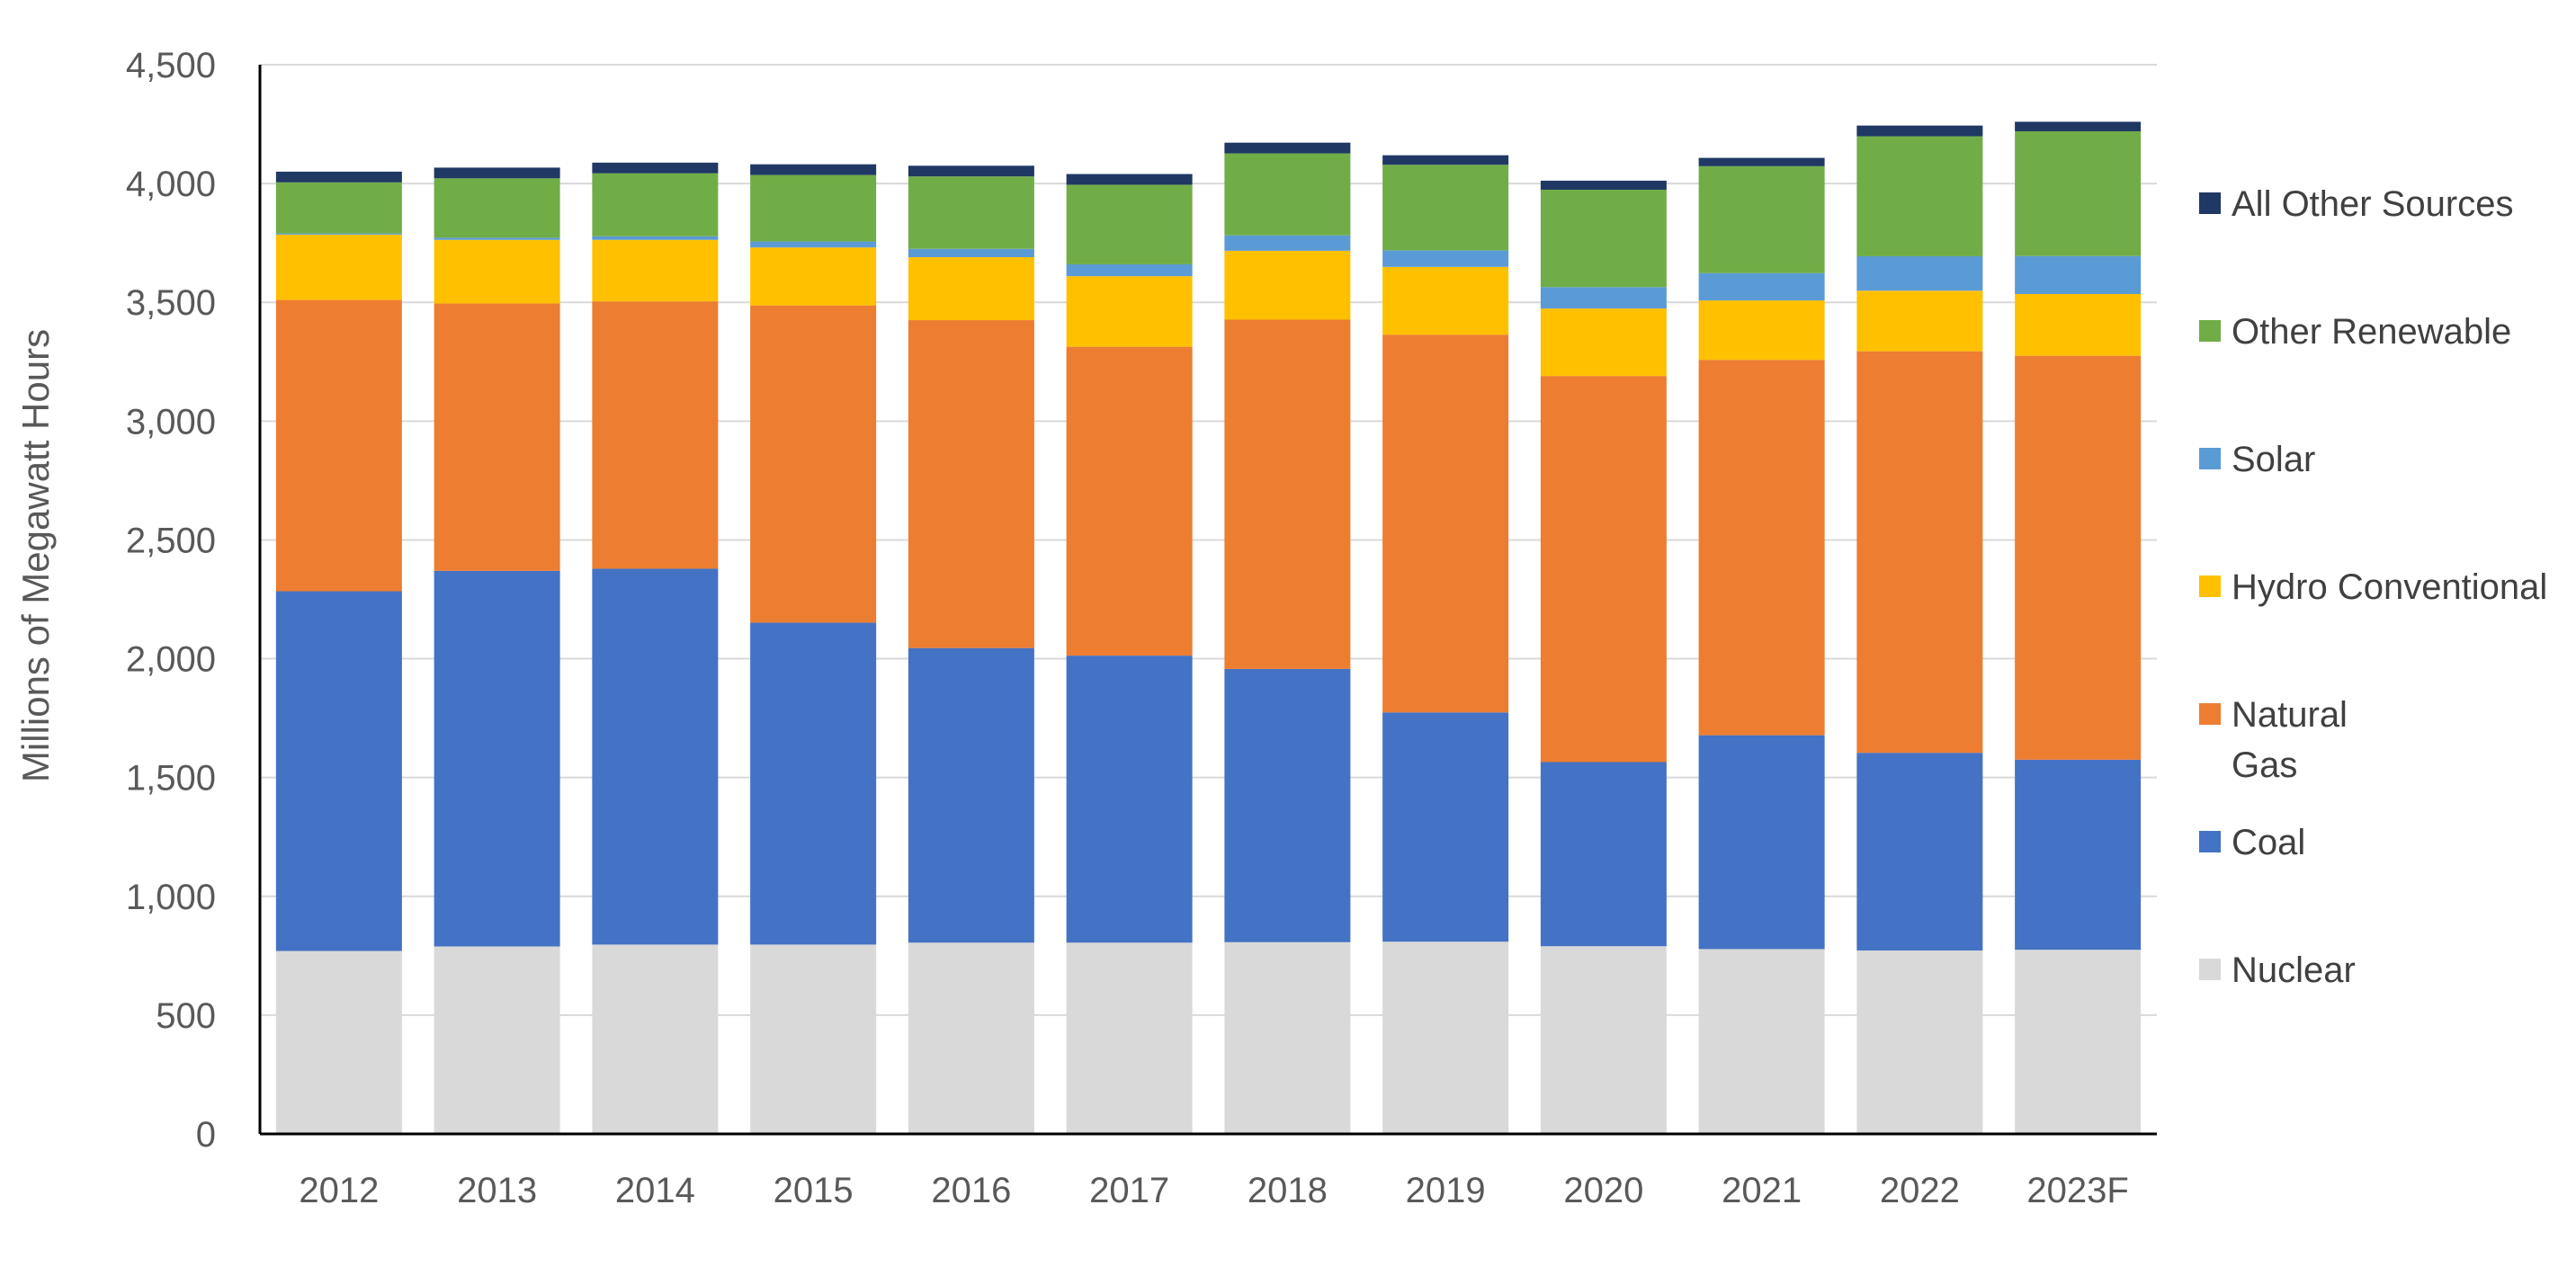 The height and width of the screenshot is (1267, 2576). Describe the element at coordinates (2389, 587) in the screenshot. I see `legend-label: Hydro Conventional` at that location.